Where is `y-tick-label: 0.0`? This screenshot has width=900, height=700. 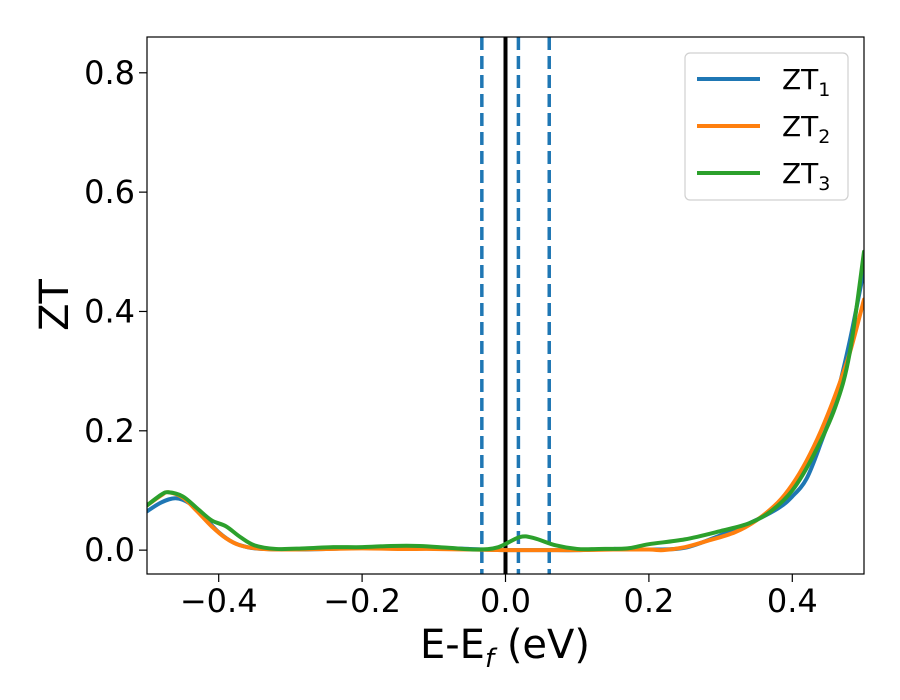
y-tick-label: 0.0 is located at coordinates (109, 550).